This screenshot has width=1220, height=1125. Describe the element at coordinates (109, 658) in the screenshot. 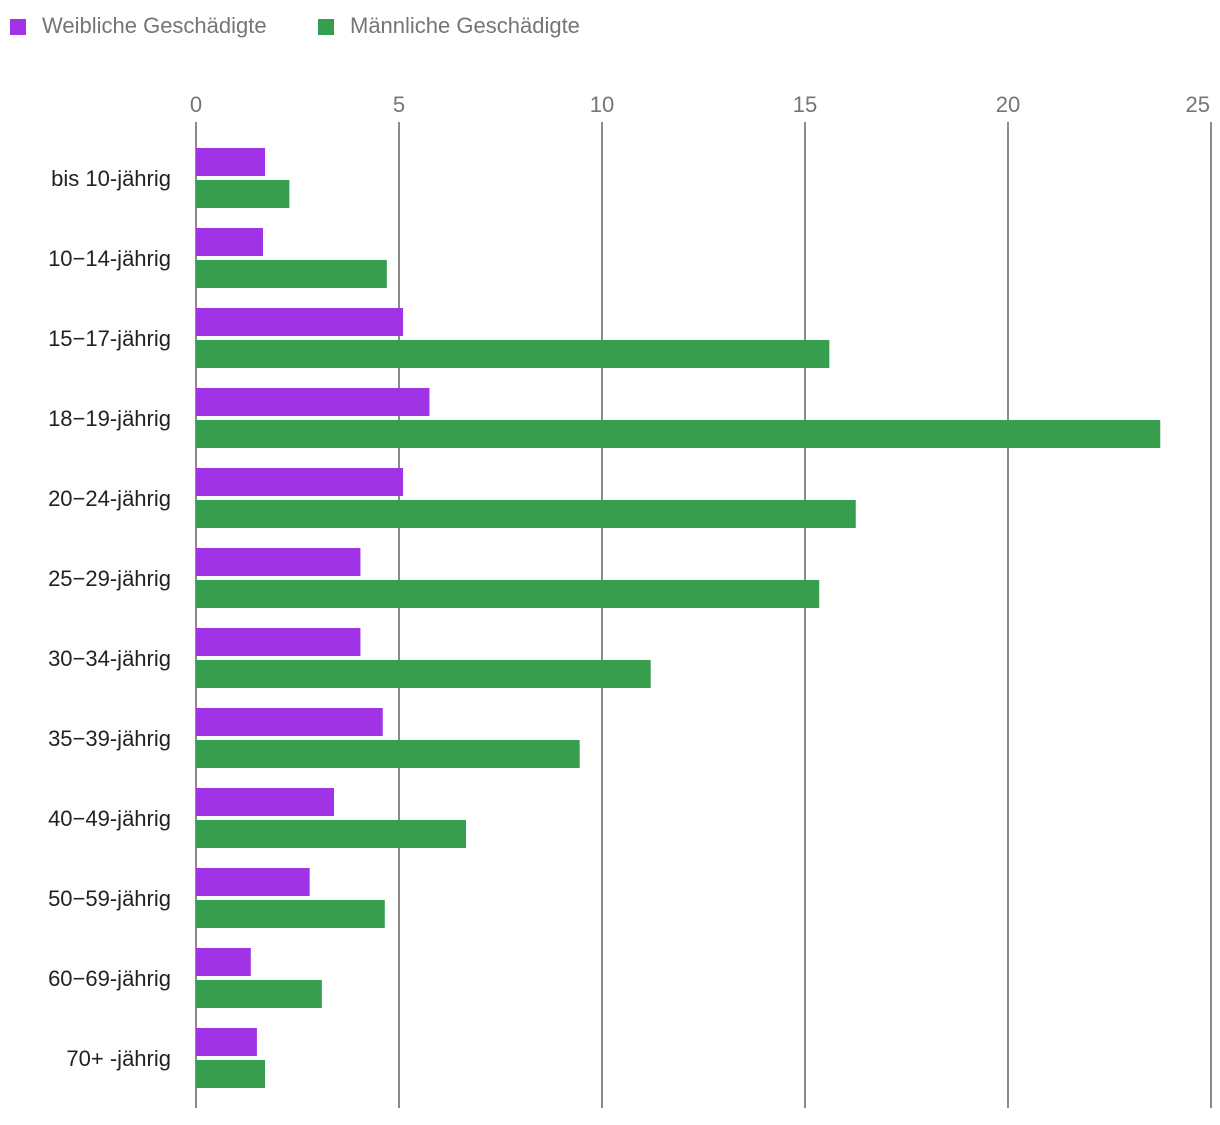

I see `category-label-7: 30−34-jährig` at that location.